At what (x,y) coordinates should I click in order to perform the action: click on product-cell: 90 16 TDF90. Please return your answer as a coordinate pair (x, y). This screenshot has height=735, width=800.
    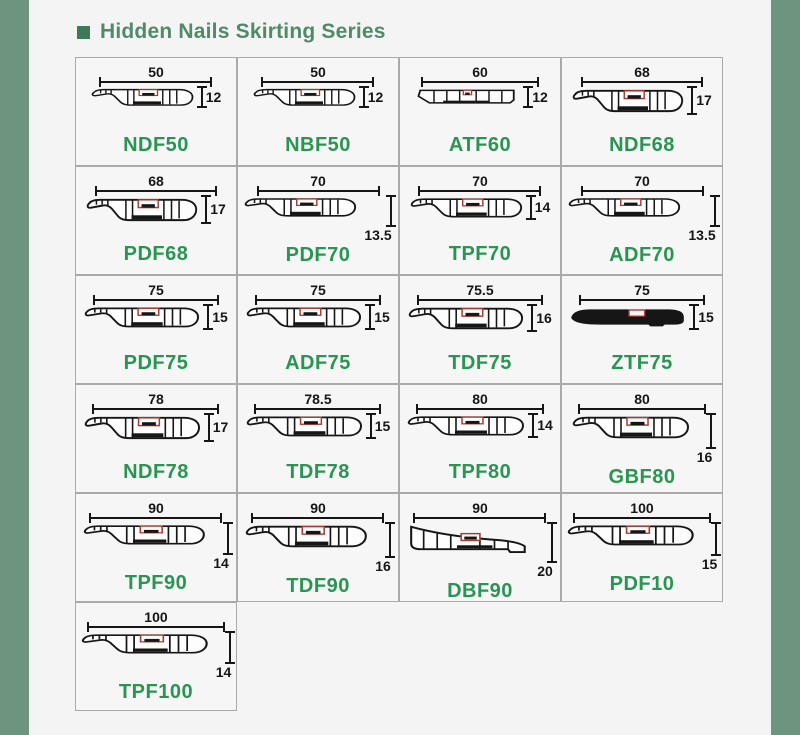
    Looking at the image, I should click on (318, 547).